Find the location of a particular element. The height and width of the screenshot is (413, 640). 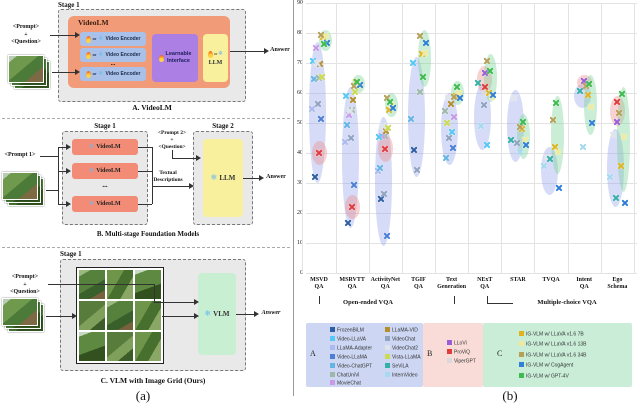

legend-entry: FrozenBiLM is located at coordinates (347, 330).